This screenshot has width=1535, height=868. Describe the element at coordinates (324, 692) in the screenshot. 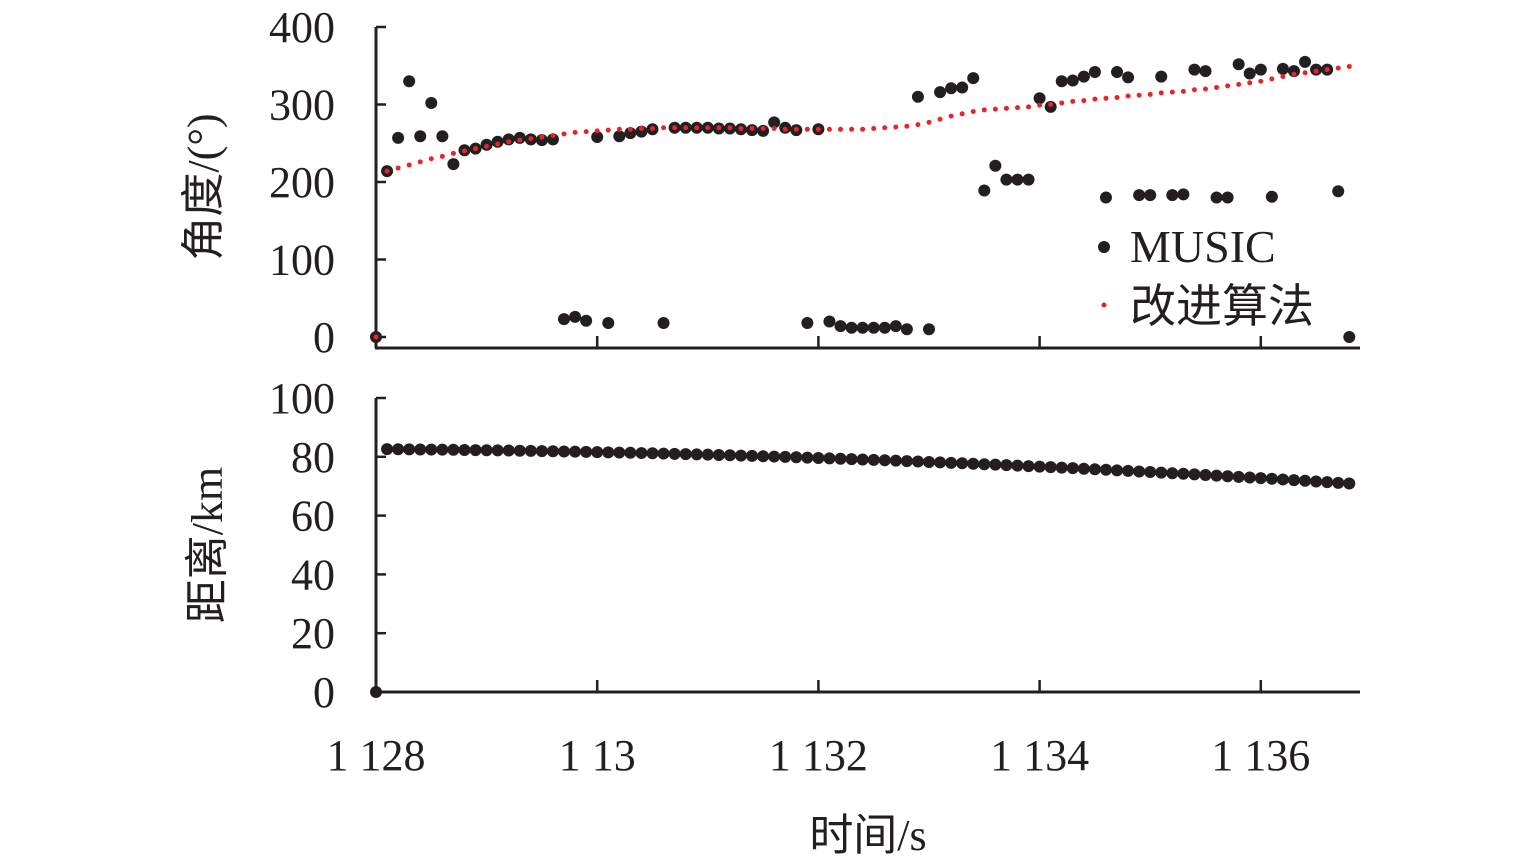

I see `y-tick-label: 0` at that location.